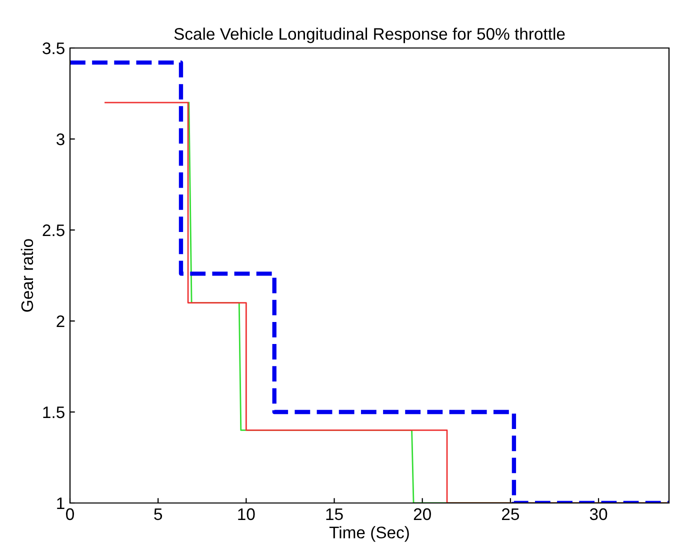 This screenshot has width=683, height=555. Describe the element at coordinates (599, 514) in the screenshot. I see `x-tick-label: 30` at that location.